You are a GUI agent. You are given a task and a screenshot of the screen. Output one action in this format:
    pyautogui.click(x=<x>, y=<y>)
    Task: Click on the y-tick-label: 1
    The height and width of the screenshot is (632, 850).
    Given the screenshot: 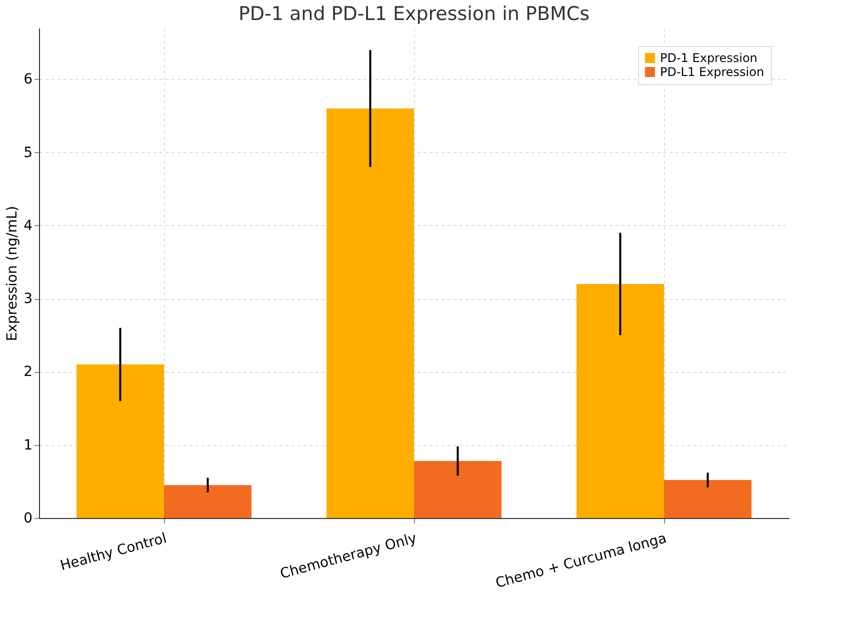 What is the action you would take?
    pyautogui.click(x=28, y=445)
    